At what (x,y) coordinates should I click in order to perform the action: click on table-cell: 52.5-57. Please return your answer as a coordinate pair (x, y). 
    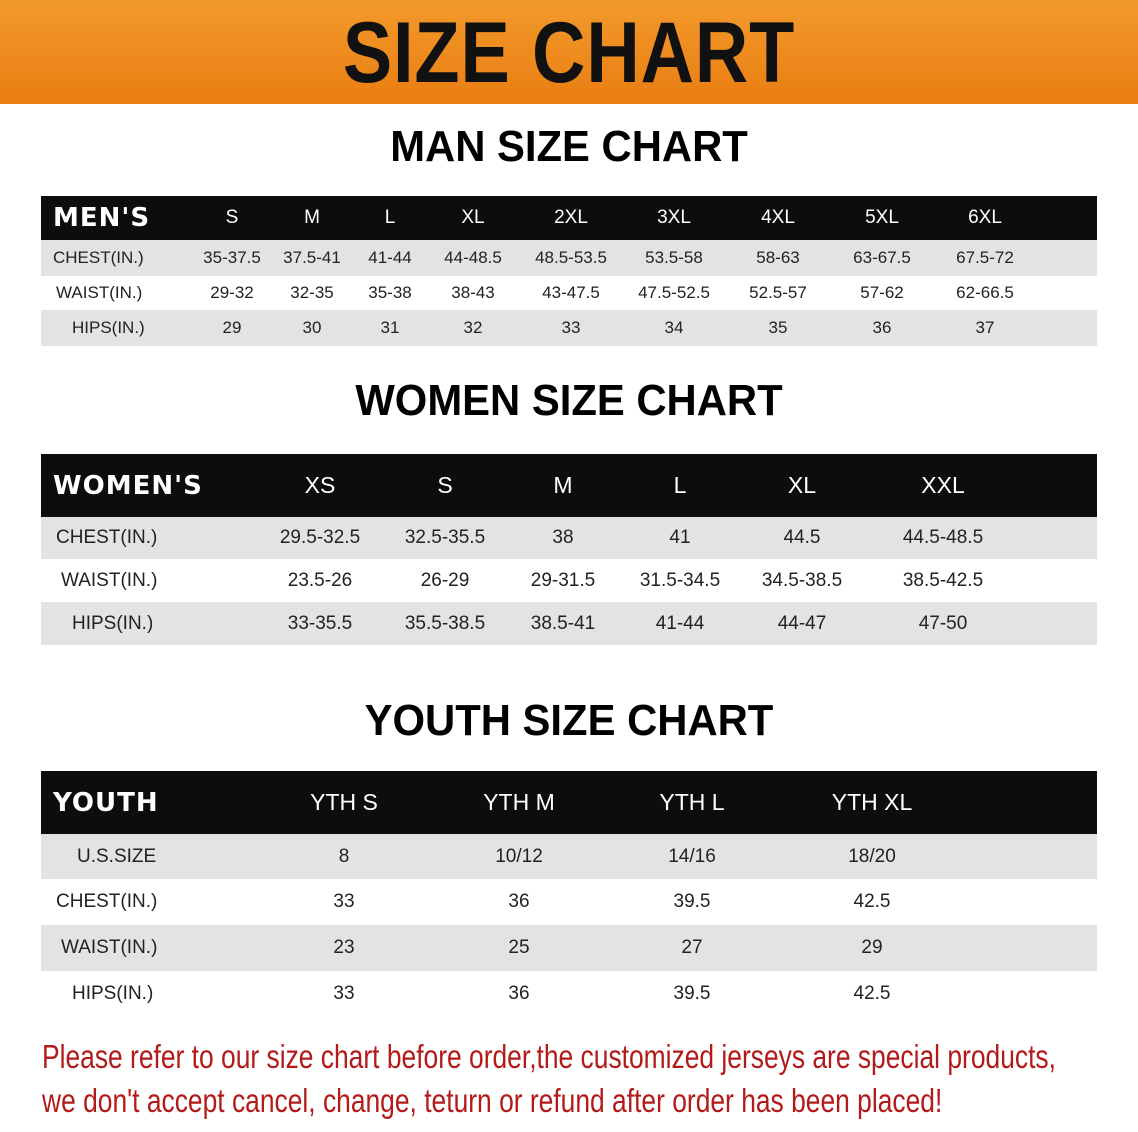
    Looking at the image, I should click on (778, 292).